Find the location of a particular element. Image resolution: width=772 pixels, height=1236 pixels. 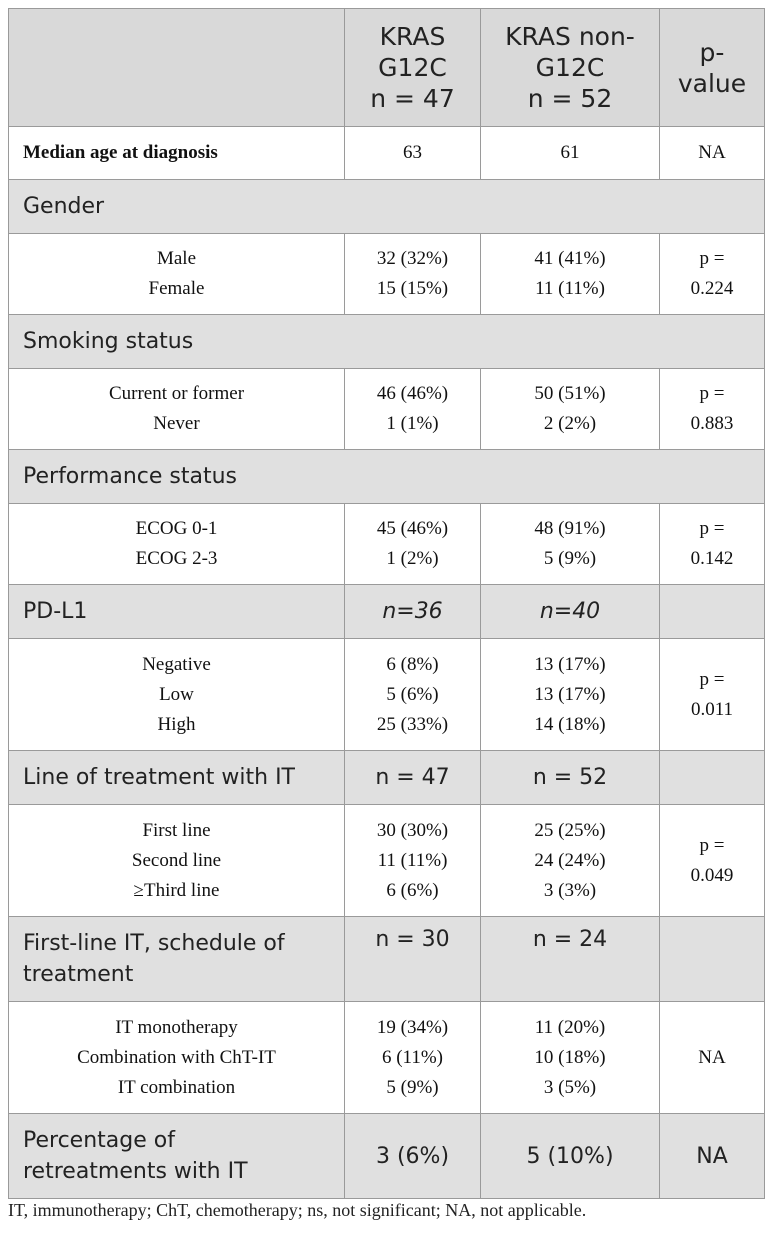

line-g12c: 30 (30%) 11 (11%) 6 (6%) is located at coordinates (412, 860).